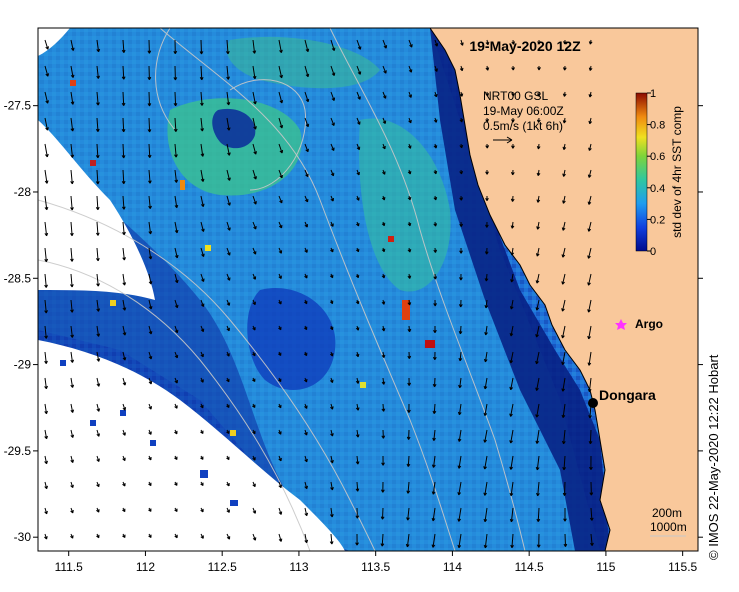 Image resolution: width=739 pixels, height=592 pixels. Describe the element at coordinates (605, 567) in the screenshot. I see `x-tick-label: 115` at that location.